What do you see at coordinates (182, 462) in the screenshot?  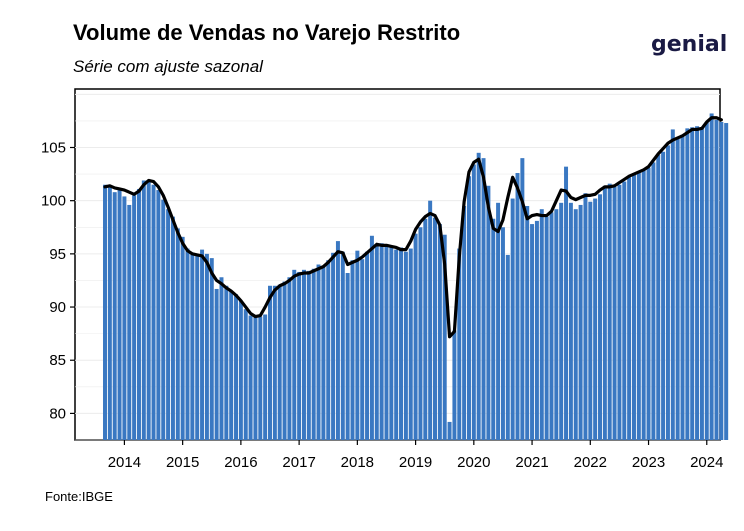 I see `x-tick-label: 2015` at bounding box center [182, 462].